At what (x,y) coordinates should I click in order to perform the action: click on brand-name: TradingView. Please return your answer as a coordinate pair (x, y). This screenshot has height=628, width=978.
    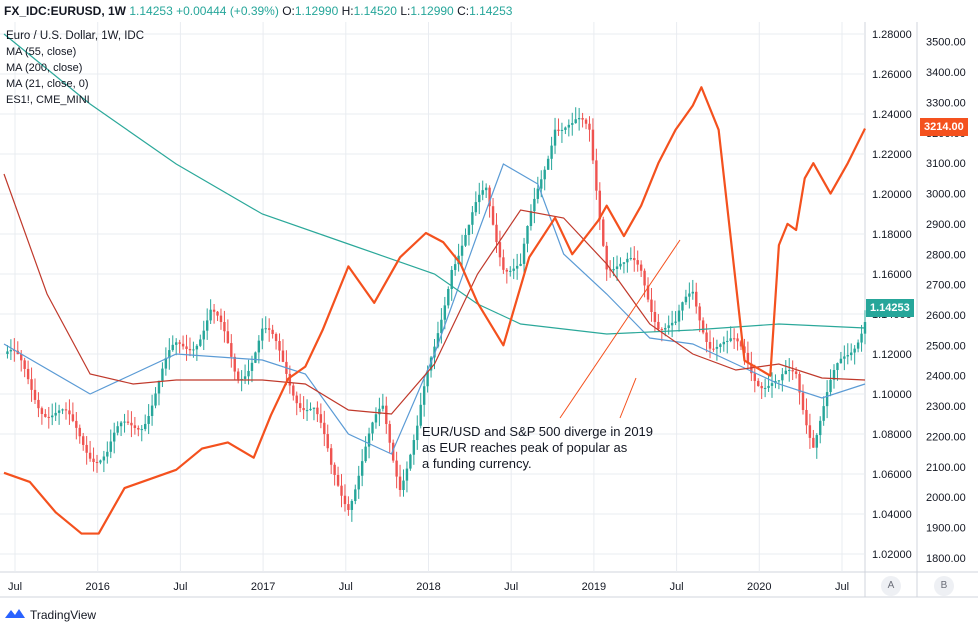
    Looking at the image, I should click on (63, 614).